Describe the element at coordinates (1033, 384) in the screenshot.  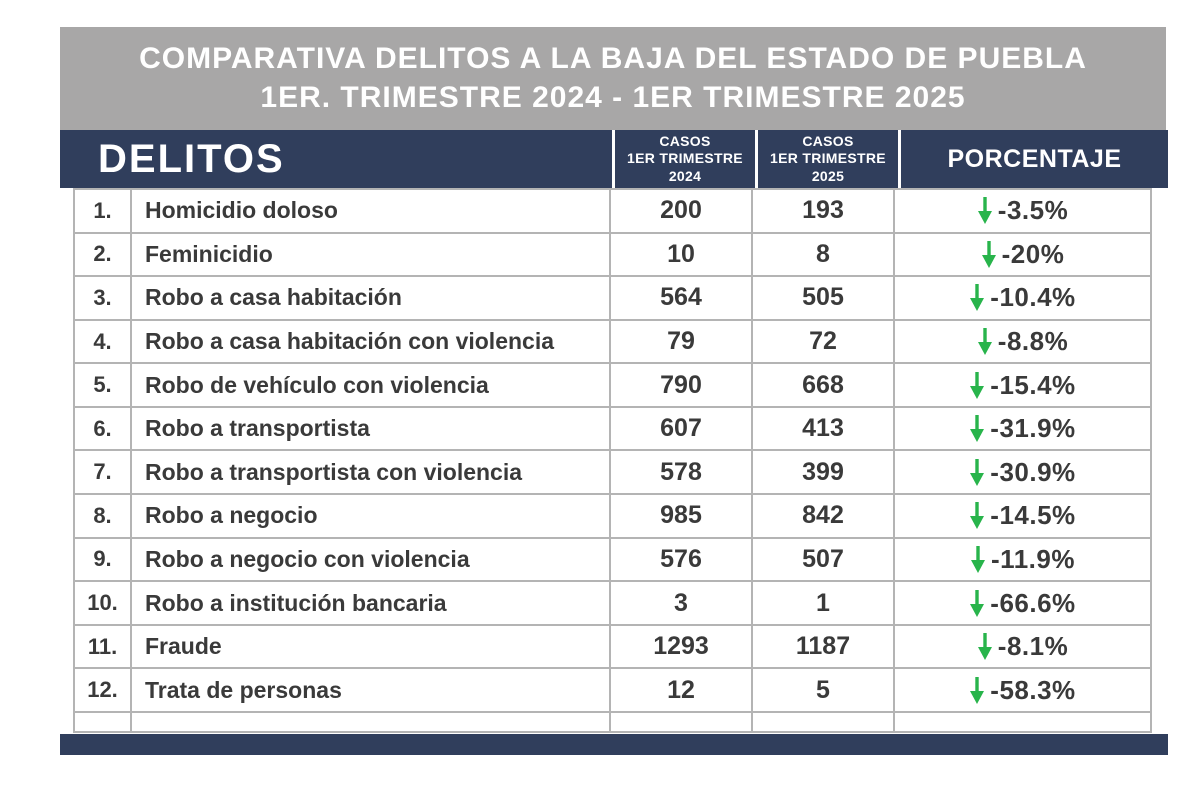
I see `percentage-value: -15.4%` at that location.